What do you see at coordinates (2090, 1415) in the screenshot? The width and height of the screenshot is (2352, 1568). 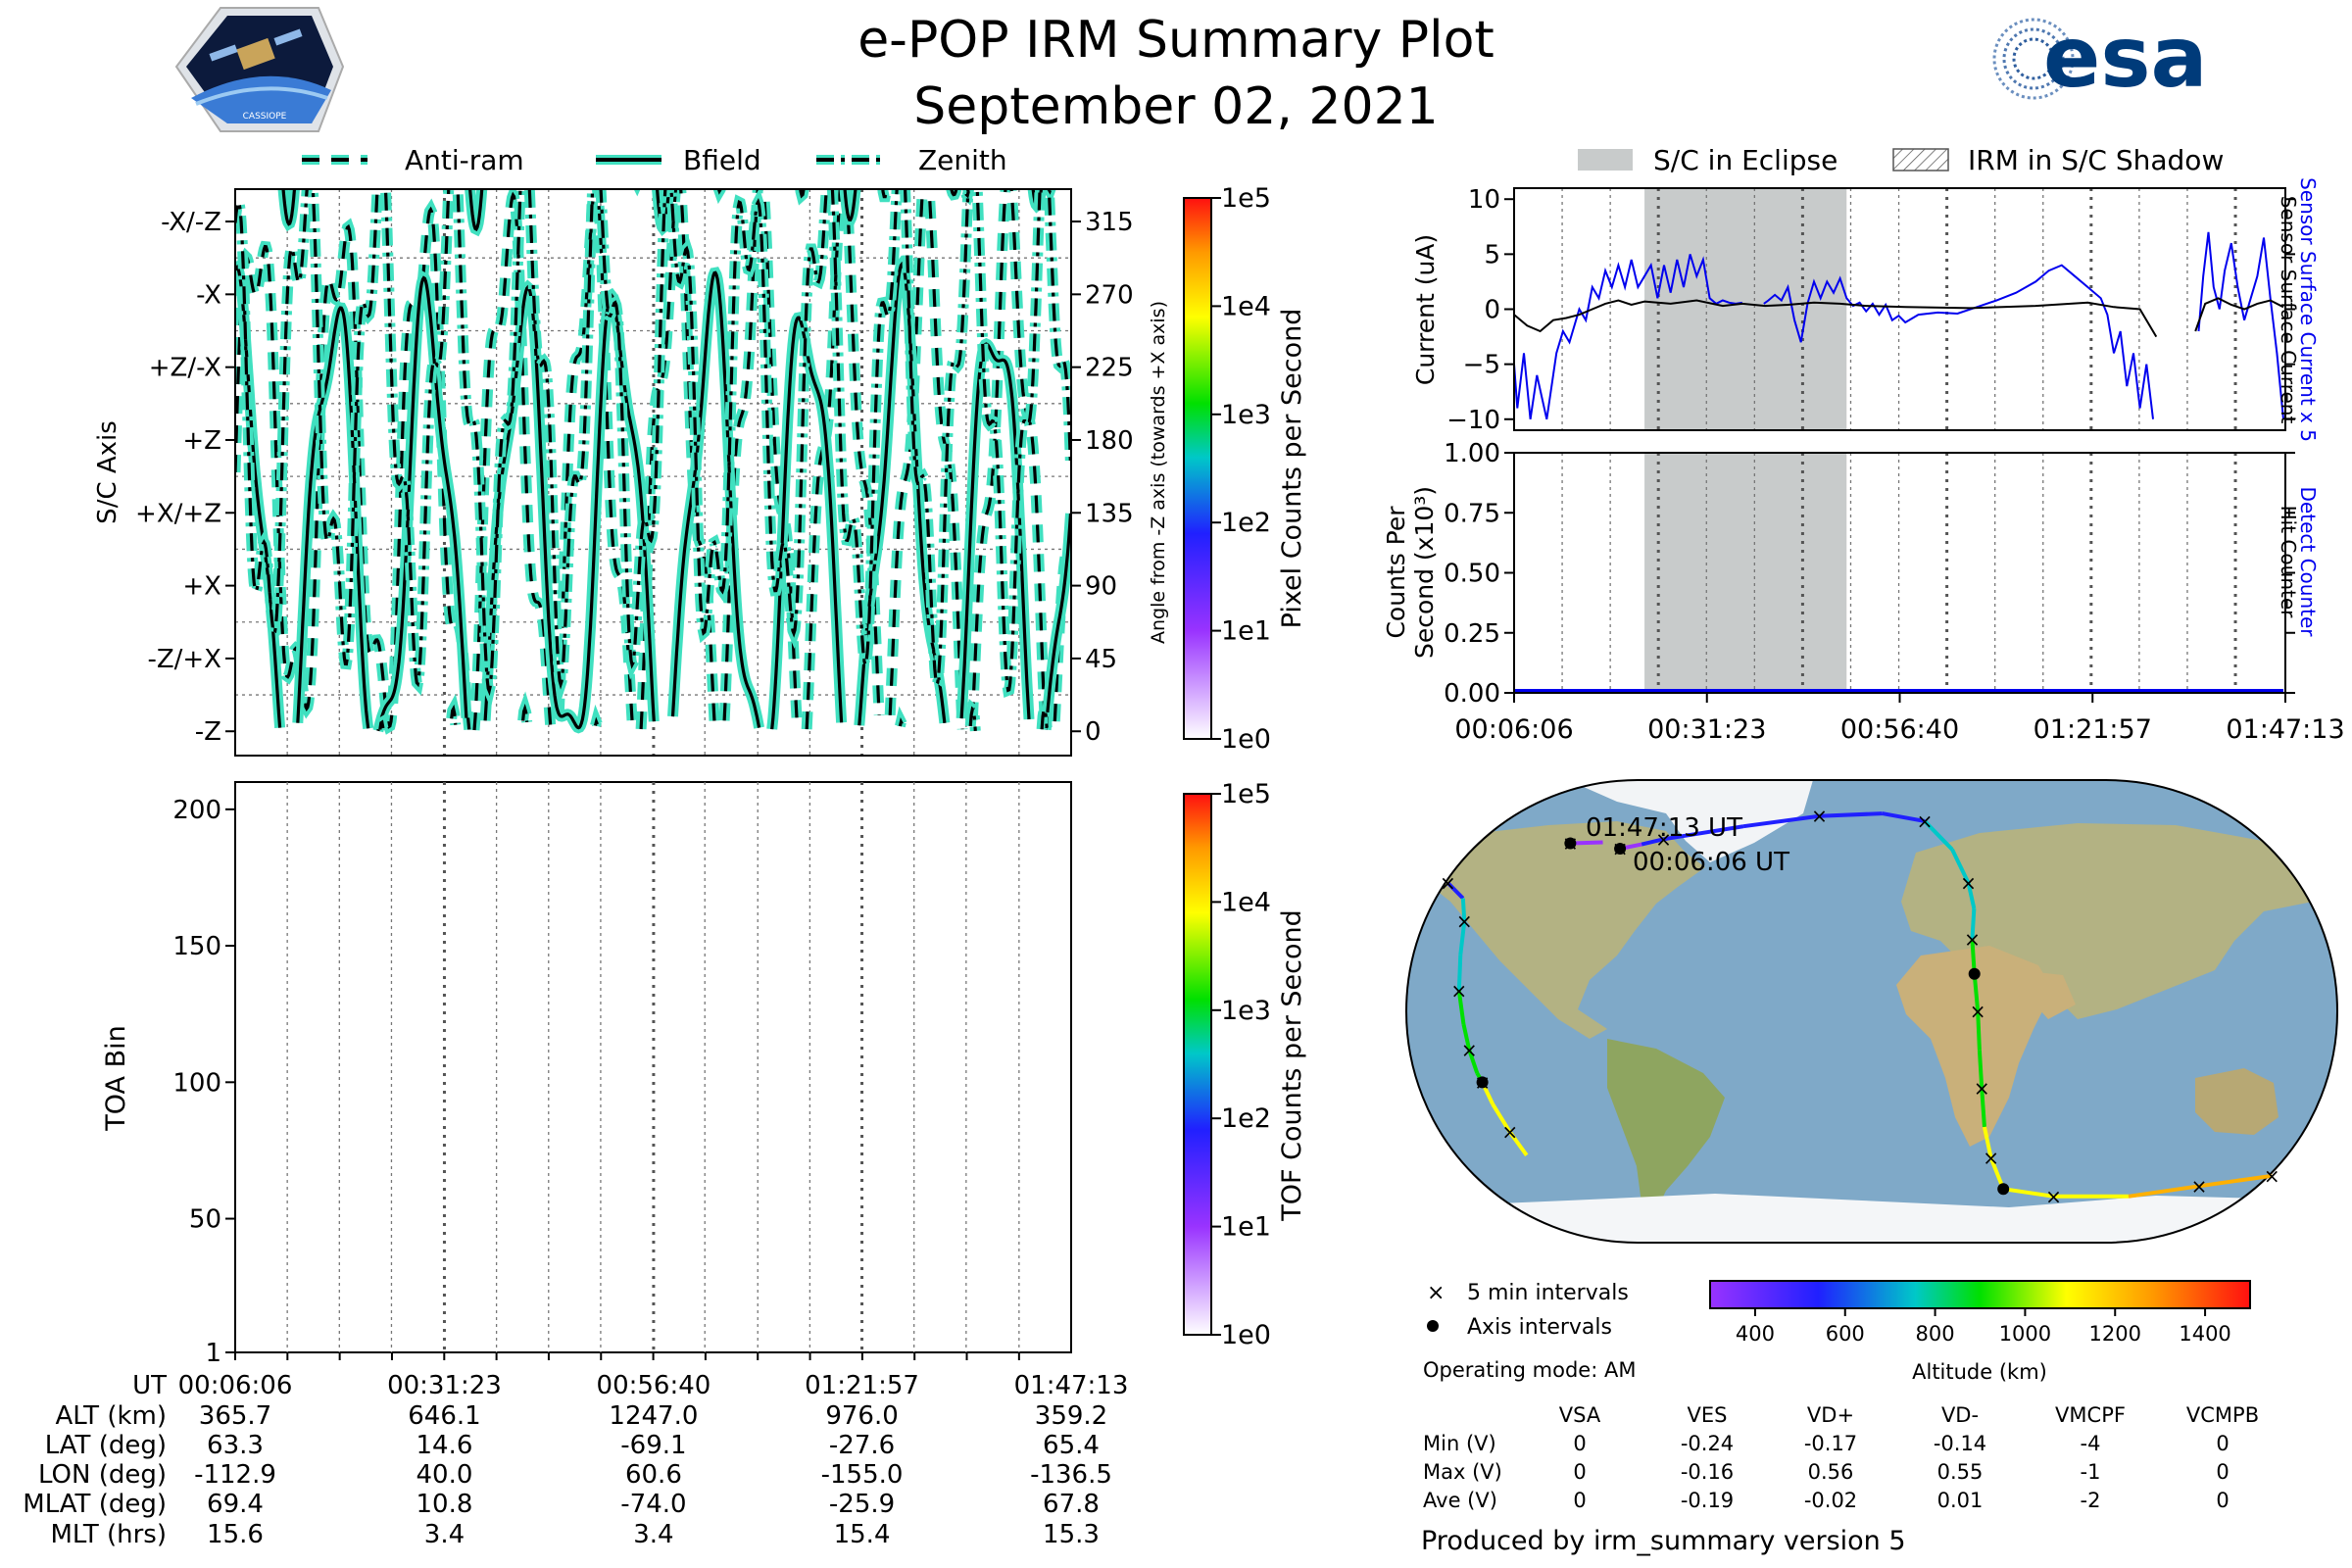 I see `voltage-column-header: VMCPF` at bounding box center [2090, 1415].